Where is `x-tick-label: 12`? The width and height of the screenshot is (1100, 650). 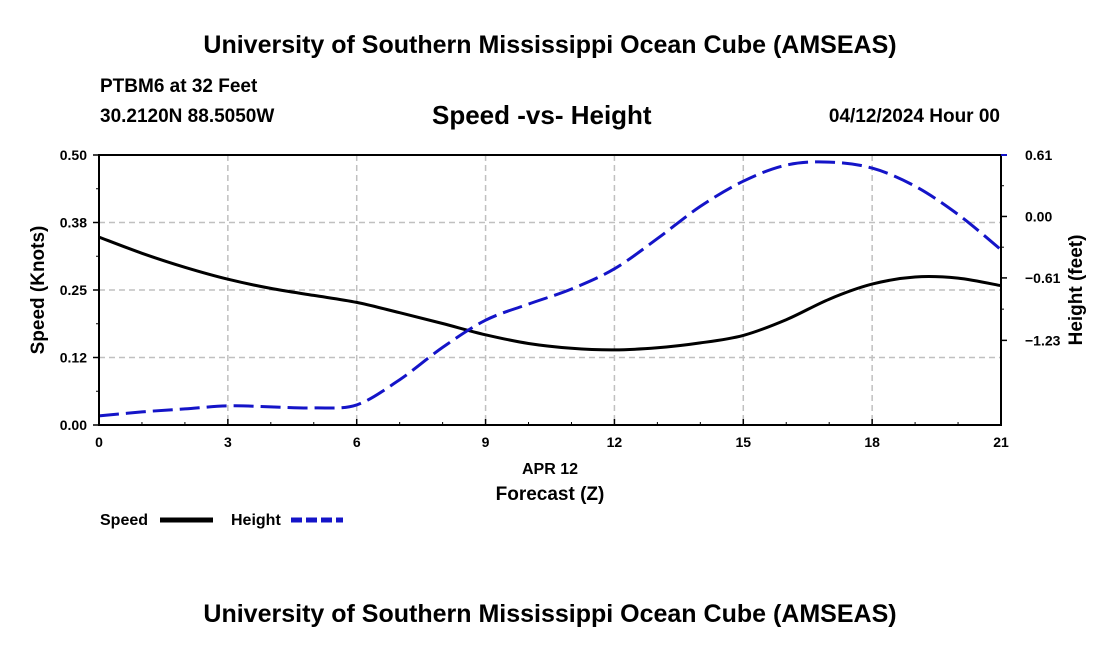
x-tick-label: 12 is located at coordinates (615, 442).